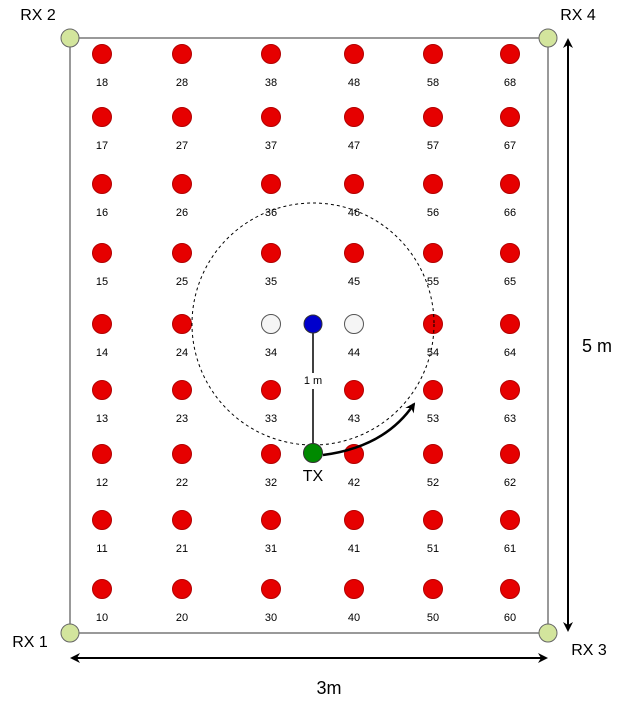 The image size is (626, 713). What do you see at coordinates (182, 618) in the screenshot?
I see `grid-label: 20` at bounding box center [182, 618].